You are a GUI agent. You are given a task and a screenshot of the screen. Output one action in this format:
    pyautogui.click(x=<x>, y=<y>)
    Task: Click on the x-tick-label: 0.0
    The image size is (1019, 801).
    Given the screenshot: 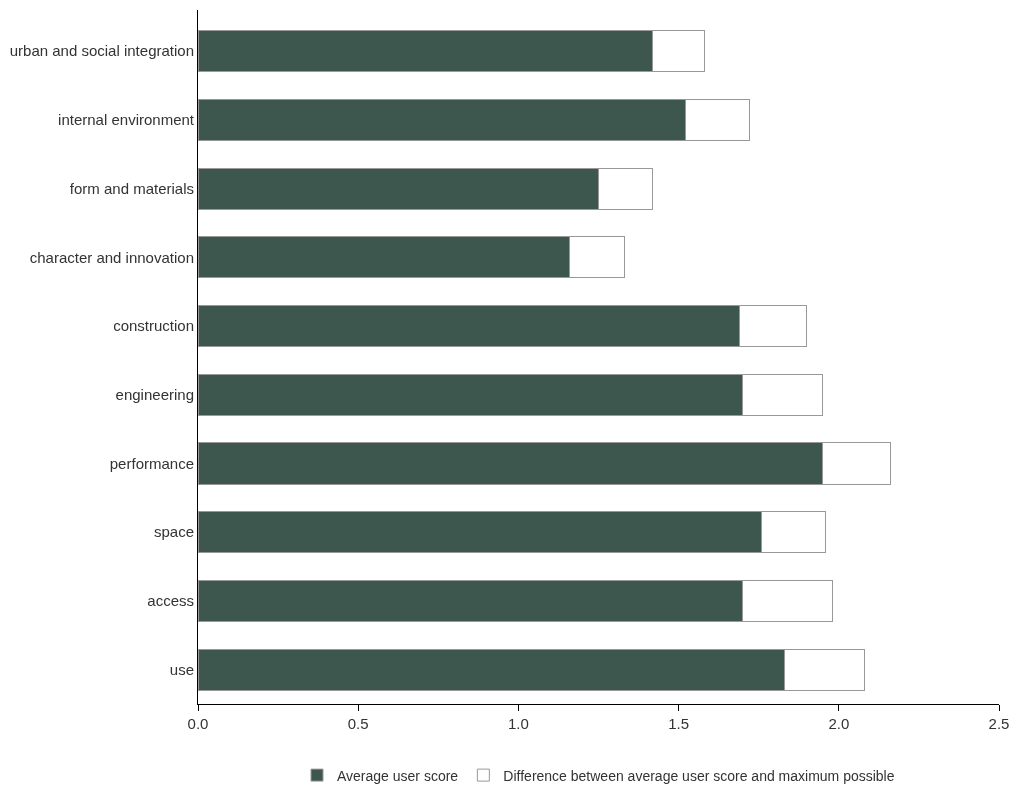 What is the action you would take?
    pyautogui.click(x=198, y=723)
    